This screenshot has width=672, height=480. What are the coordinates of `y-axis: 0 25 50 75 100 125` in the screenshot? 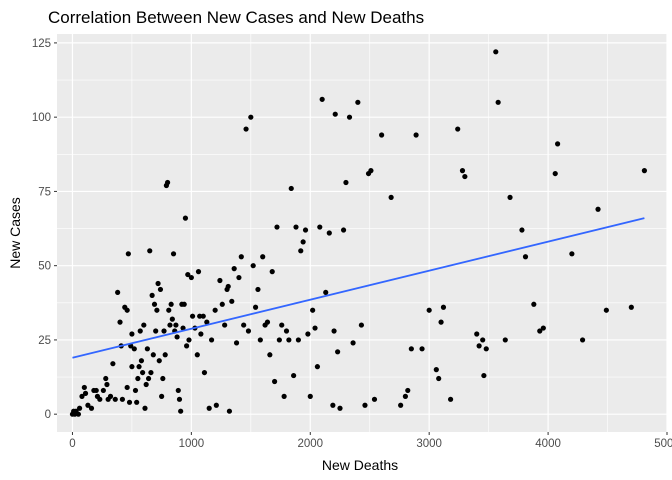 It's located at (44, 229).